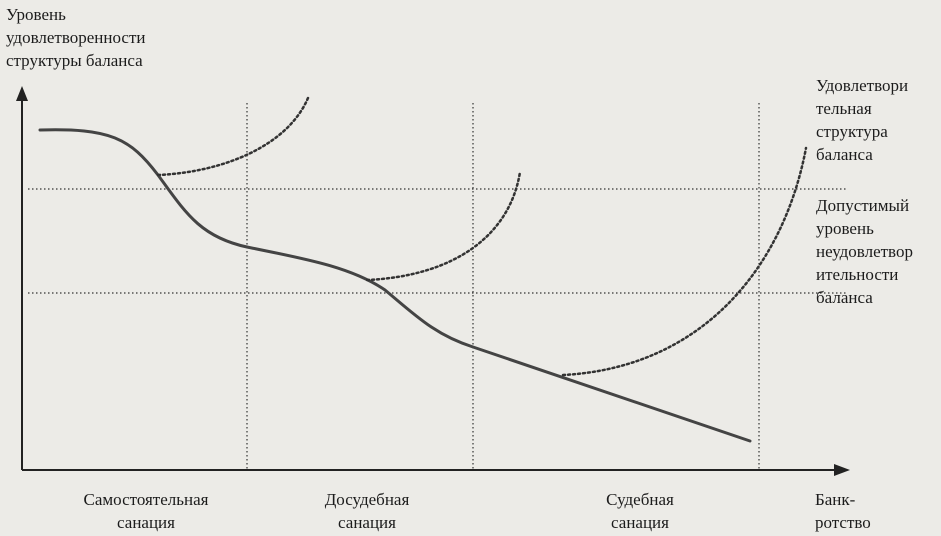 This screenshot has width=941, height=536. I want to click on stage-3-line-2: санация, so click(640, 522).